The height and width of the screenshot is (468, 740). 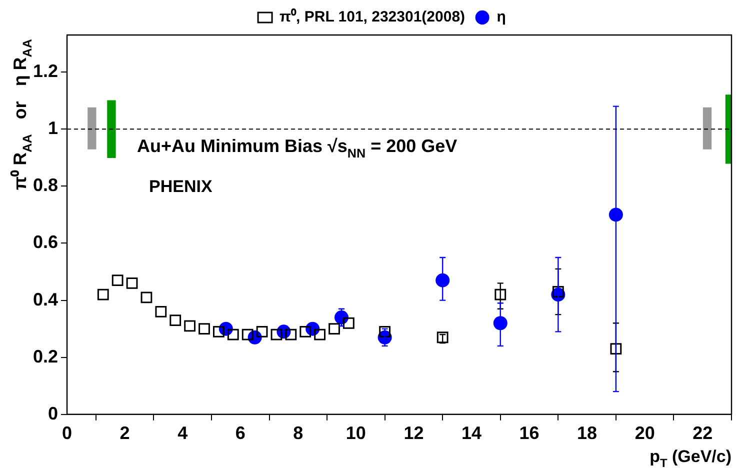 I want to click on x-tick-label: 8, so click(x=298, y=433).